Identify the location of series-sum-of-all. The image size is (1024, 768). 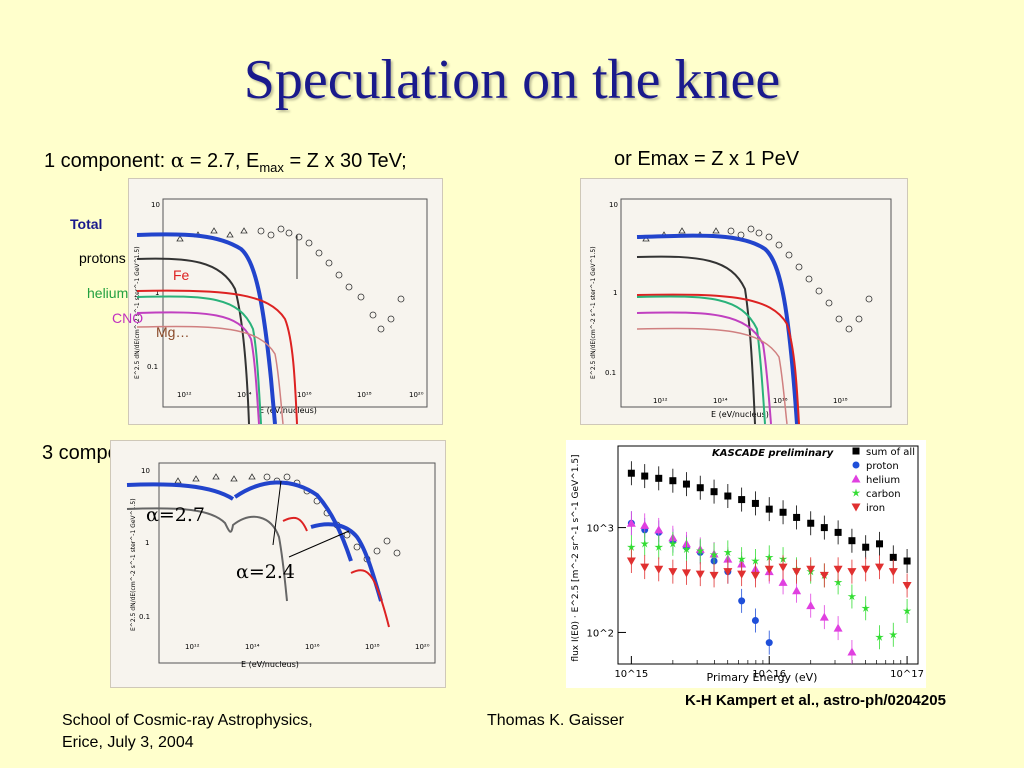
(769, 517).